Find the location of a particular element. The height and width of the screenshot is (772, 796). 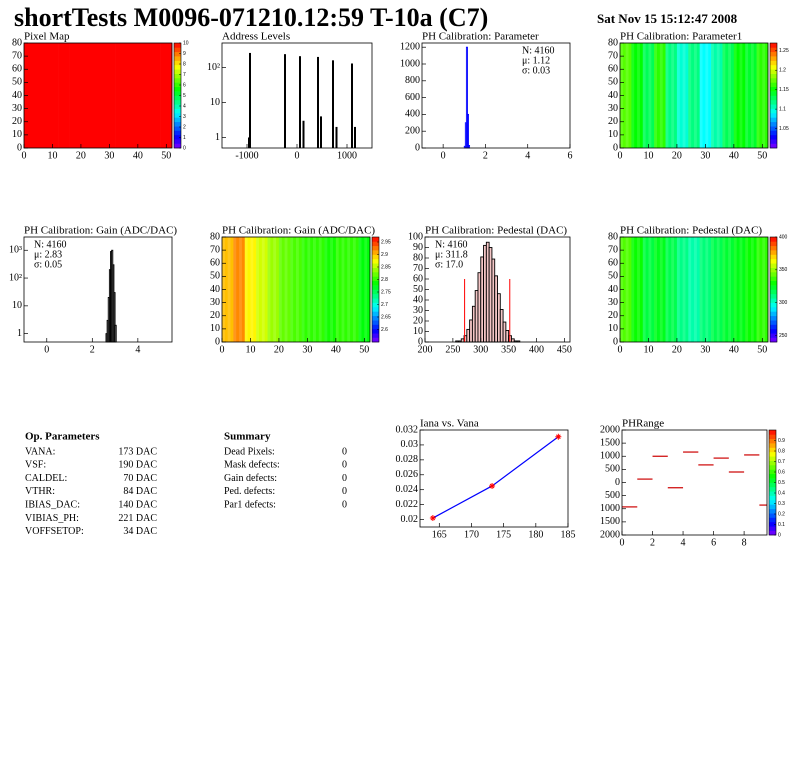

stats: N: 4160 is located at coordinates (451, 244).